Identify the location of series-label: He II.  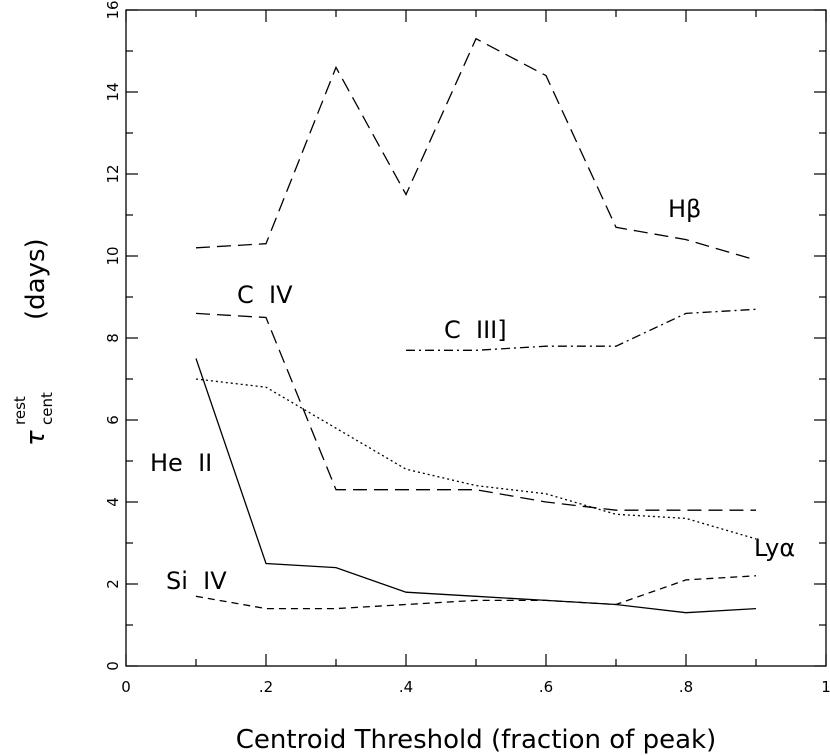
(181, 463).